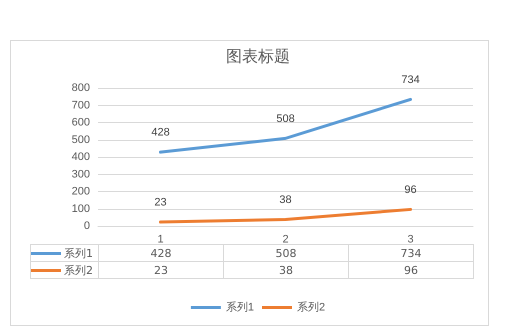  Describe the element at coordinates (64, 253) in the screenshot. I see `legend-label: 系列1` at that location.